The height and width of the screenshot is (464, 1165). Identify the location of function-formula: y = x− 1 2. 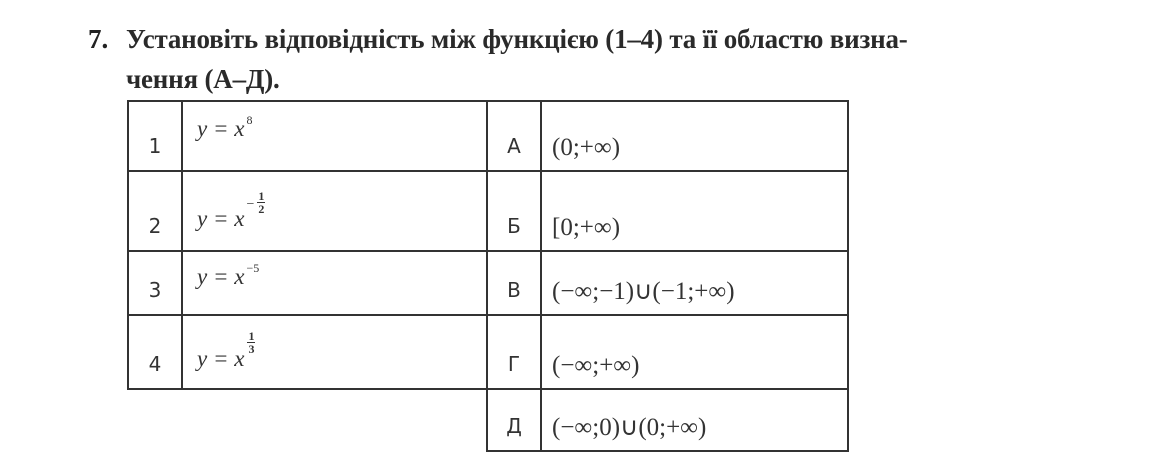
(231, 211).